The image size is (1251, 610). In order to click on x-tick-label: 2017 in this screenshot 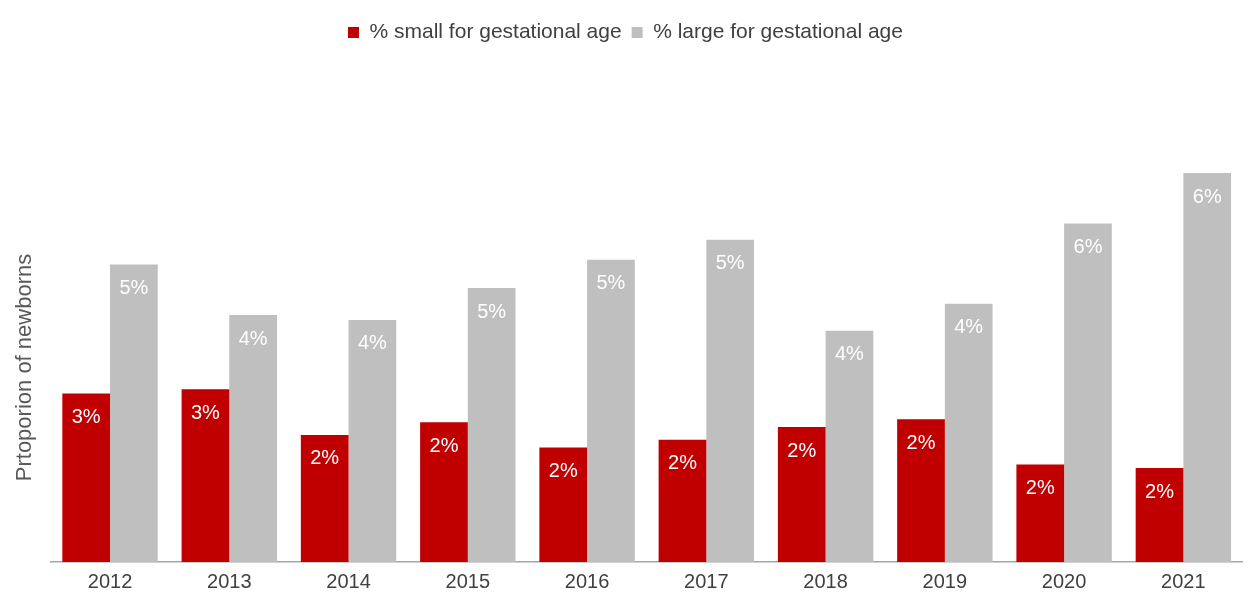, I will do `click(706, 580)`.